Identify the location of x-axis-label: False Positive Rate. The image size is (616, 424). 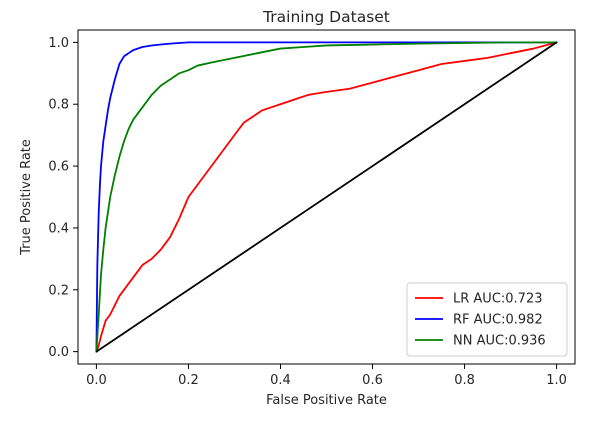
(326, 400).